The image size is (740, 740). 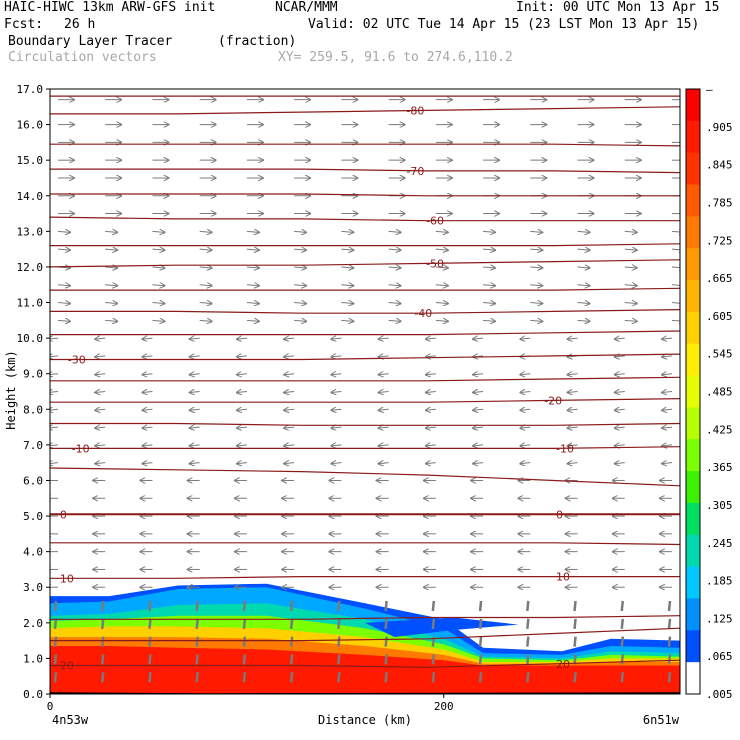 I want to click on y-tick-label: 17.0, so click(x=30, y=89).